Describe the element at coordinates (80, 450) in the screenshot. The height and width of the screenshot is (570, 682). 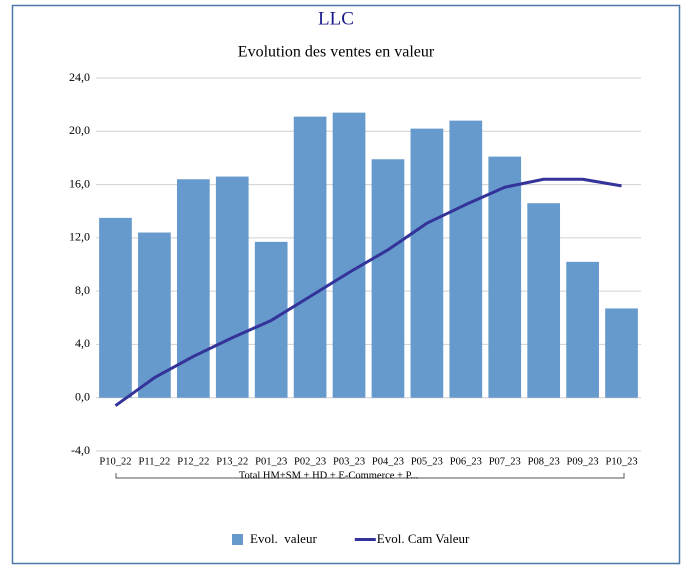
I see `y-tick-label: -4,0` at that location.